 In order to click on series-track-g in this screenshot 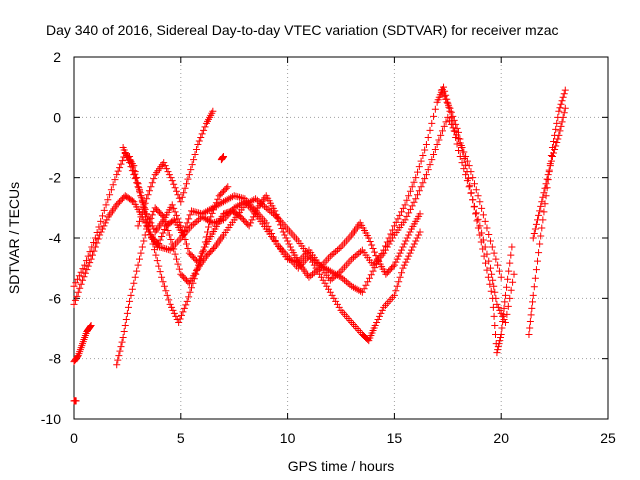, I will do `click(82, 343)`.